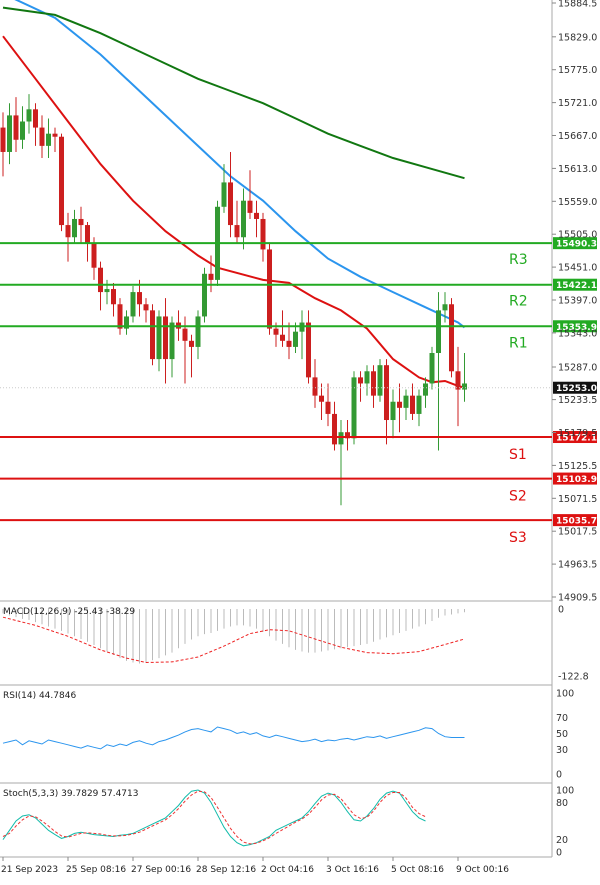  What do you see at coordinates (577, 169) in the screenshot?
I see `y-tick-label: 15613.0` at bounding box center [577, 169].